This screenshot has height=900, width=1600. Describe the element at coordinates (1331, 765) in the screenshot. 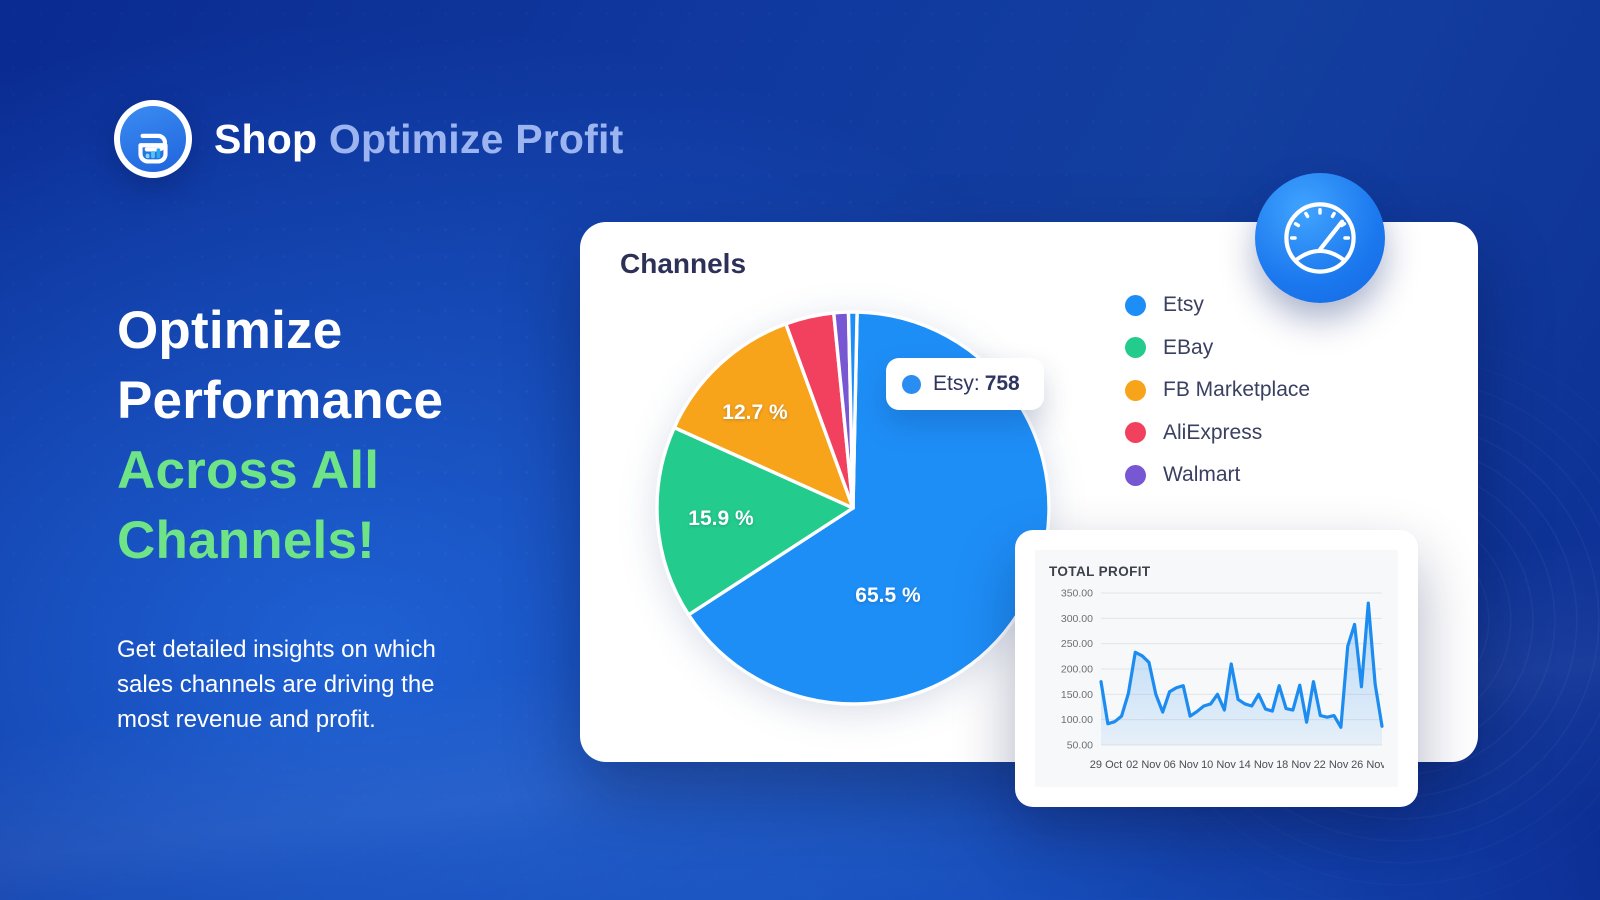

I see `svg-text: 22 Nov` at that location.